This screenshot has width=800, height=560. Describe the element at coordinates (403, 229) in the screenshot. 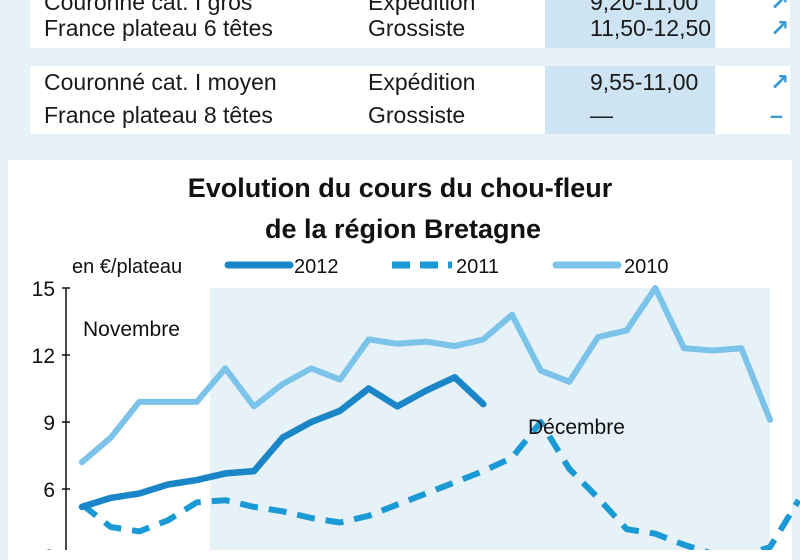

I see `chart-subtitle: de la région Bretagne` at that location.